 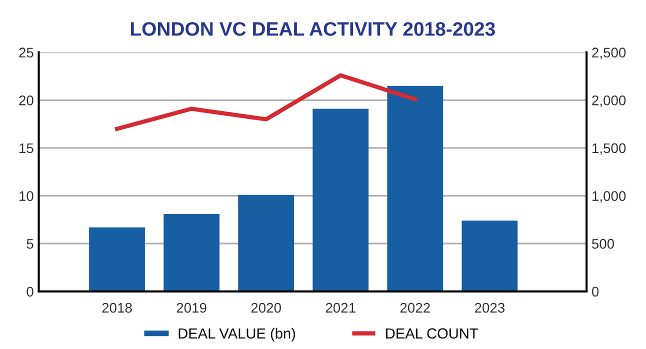 What do you see at coordinates (117, 307) in the screenshot?
I see `x-tick-label: 2018` at bounding box center [117, 307].